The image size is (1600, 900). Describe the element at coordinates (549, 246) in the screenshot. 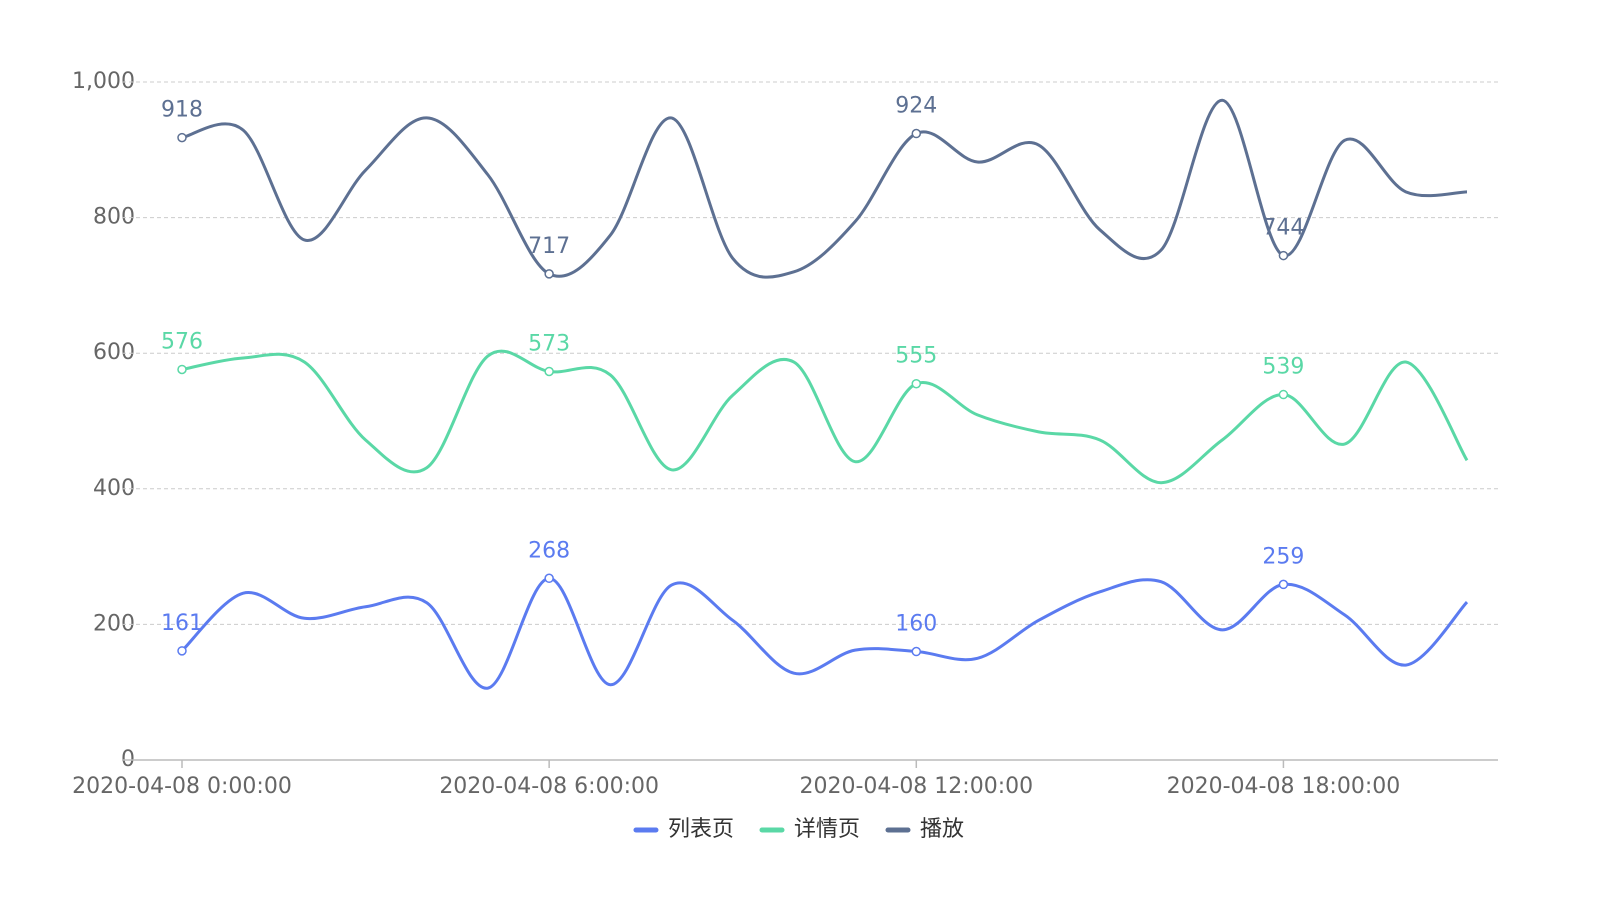

I see `data-label: 717` at that location.